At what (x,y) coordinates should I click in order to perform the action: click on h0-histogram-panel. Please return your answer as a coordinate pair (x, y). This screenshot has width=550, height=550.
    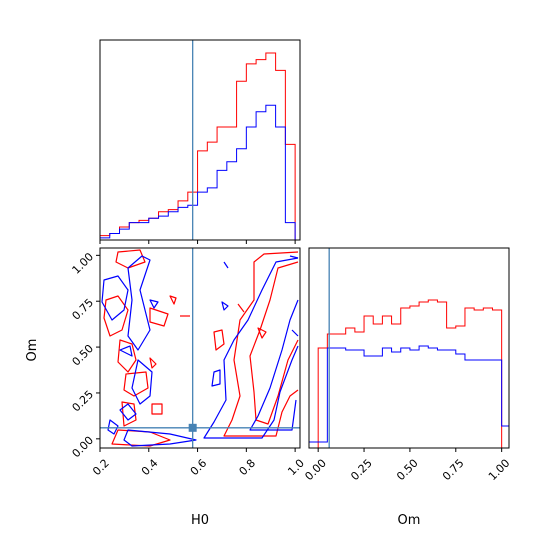
    Looking at the image, I should click on (200, 141).